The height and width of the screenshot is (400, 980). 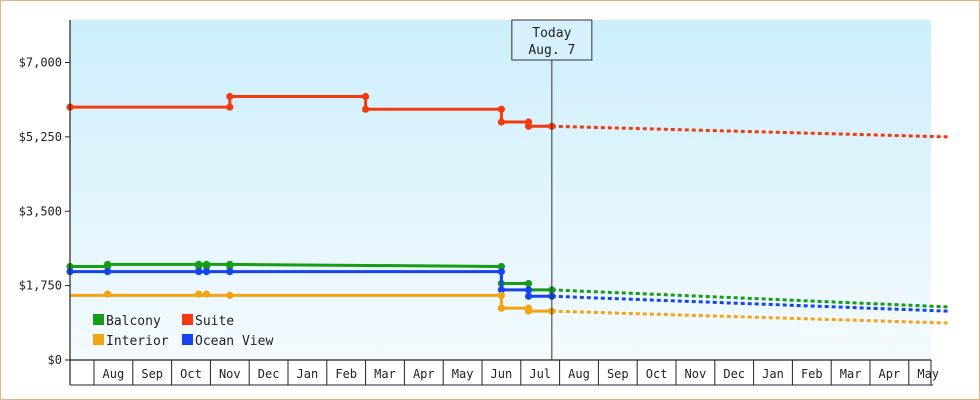 I want to click on series-forecast-ocean-view, so click(x=749, y=303).